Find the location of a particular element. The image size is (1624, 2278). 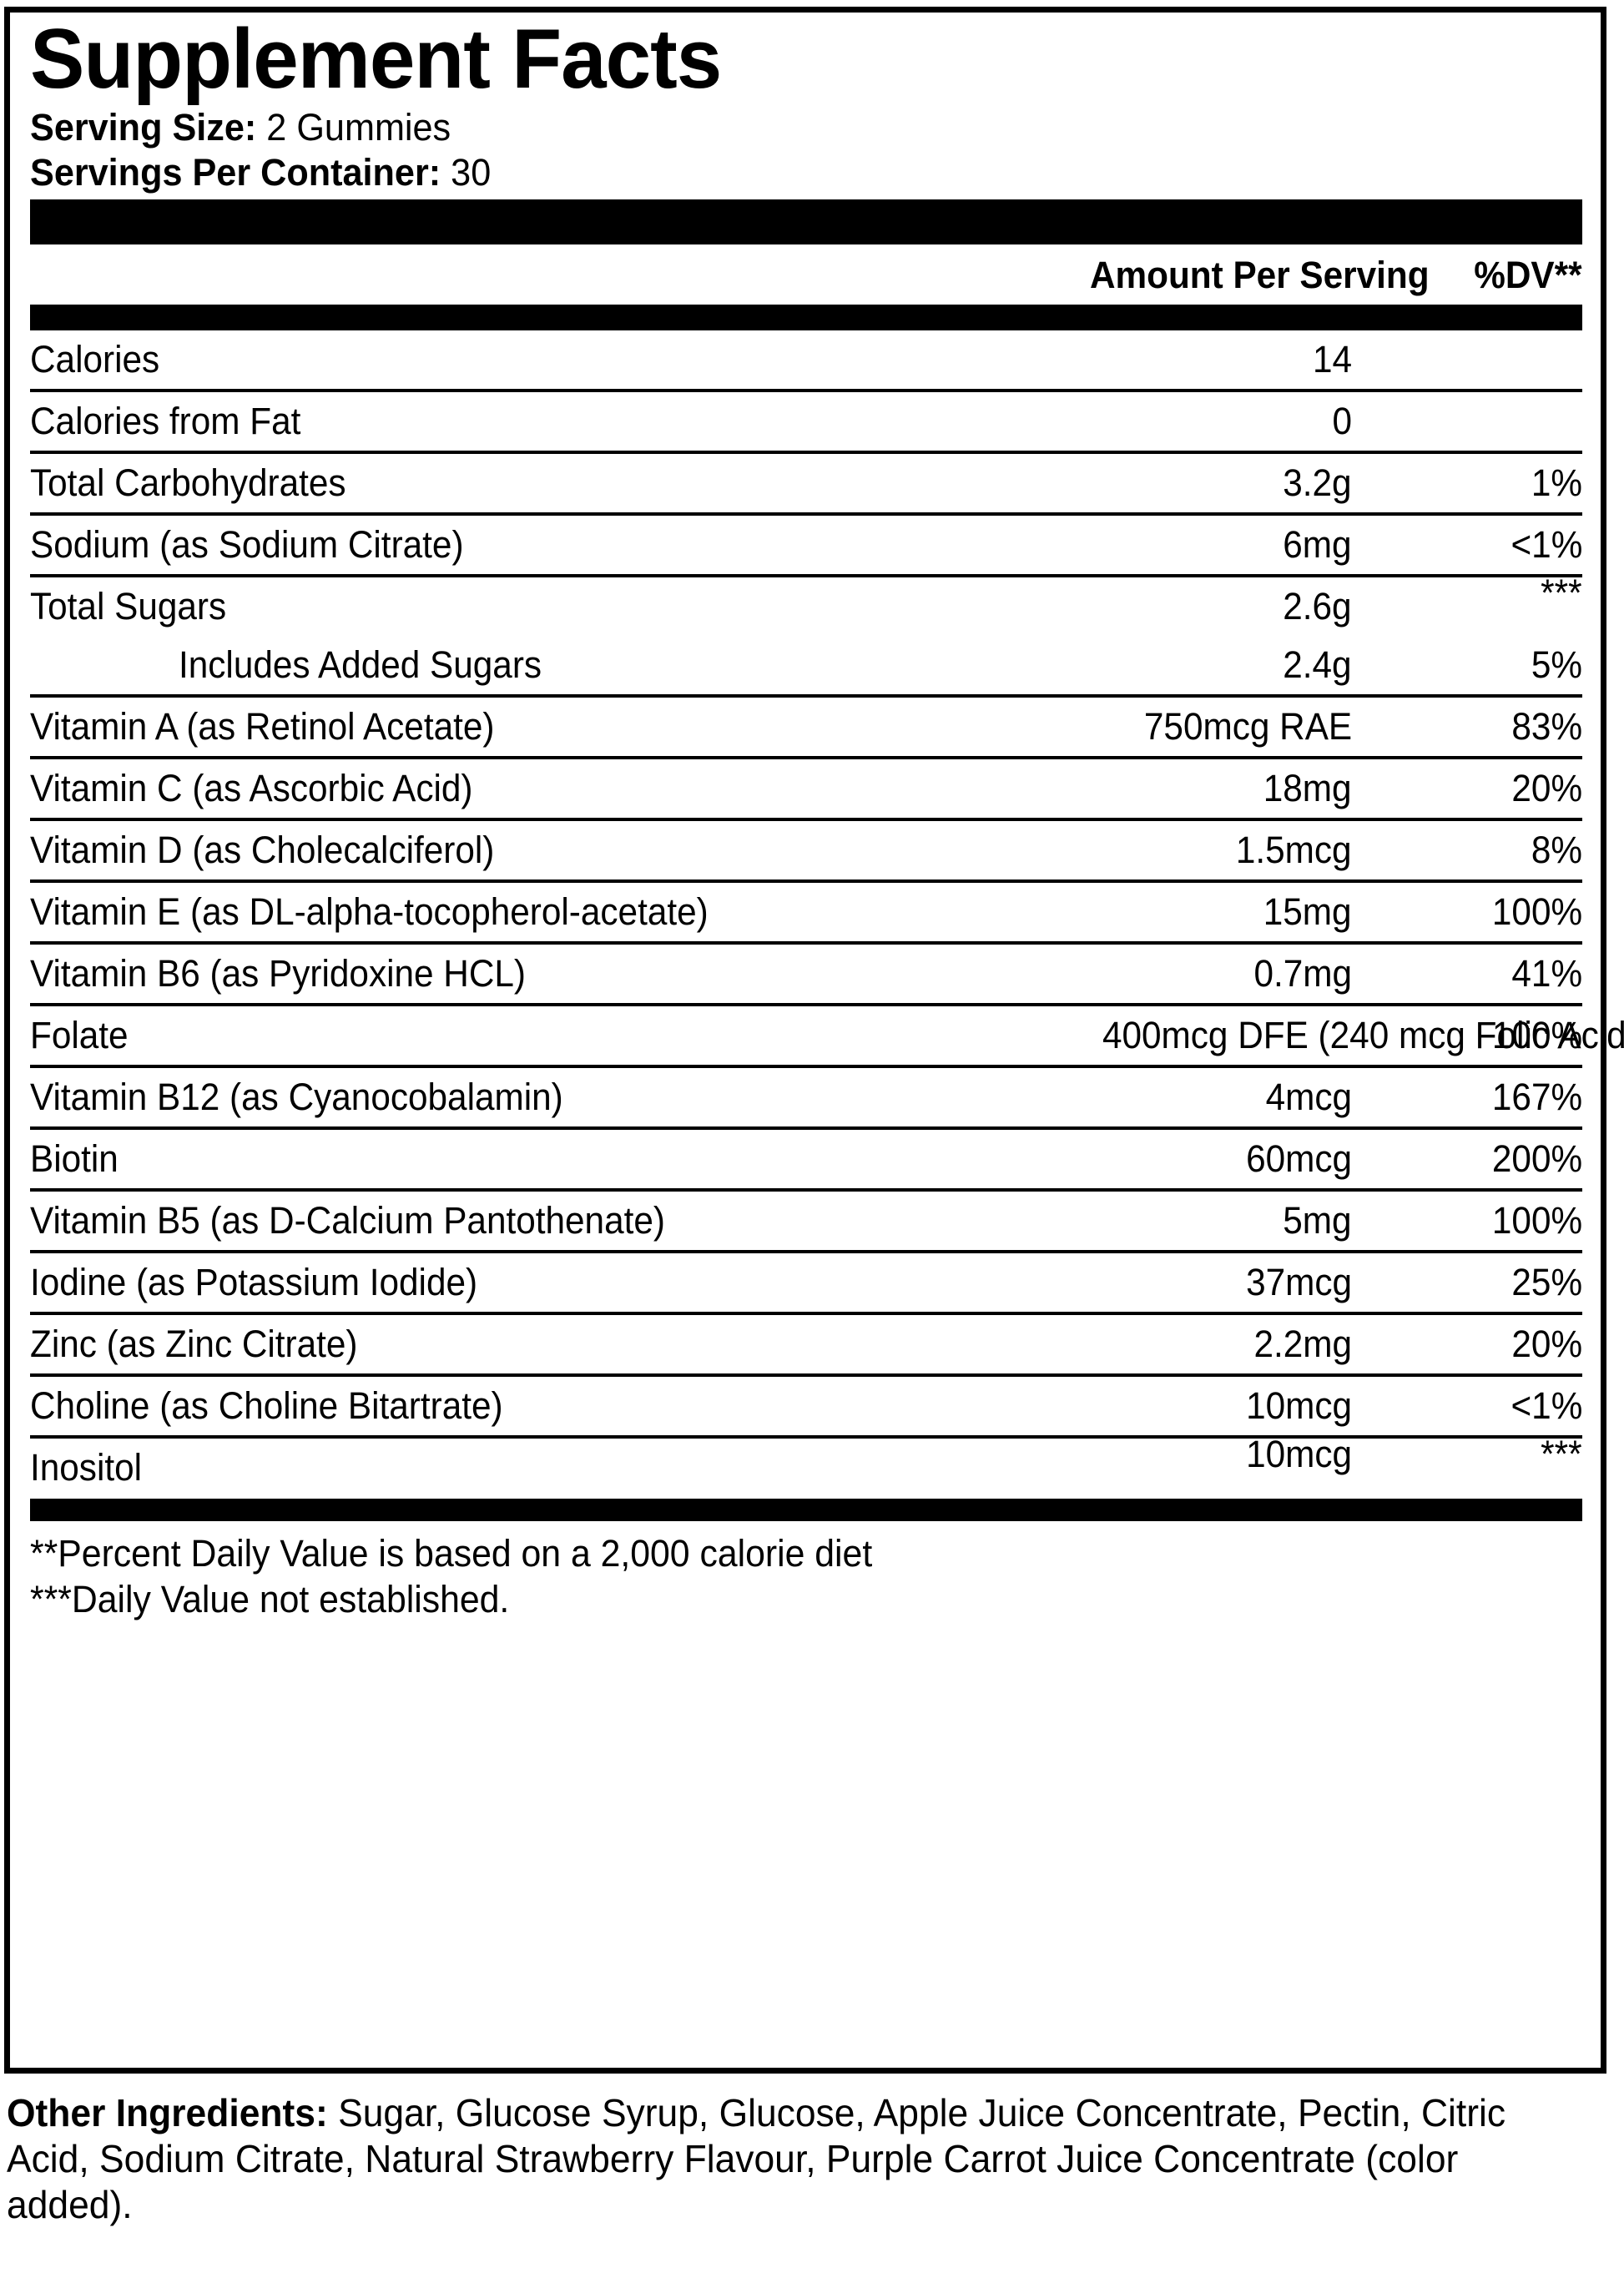

row-amount: 60mcg is located at coordinates (1299, 1159).